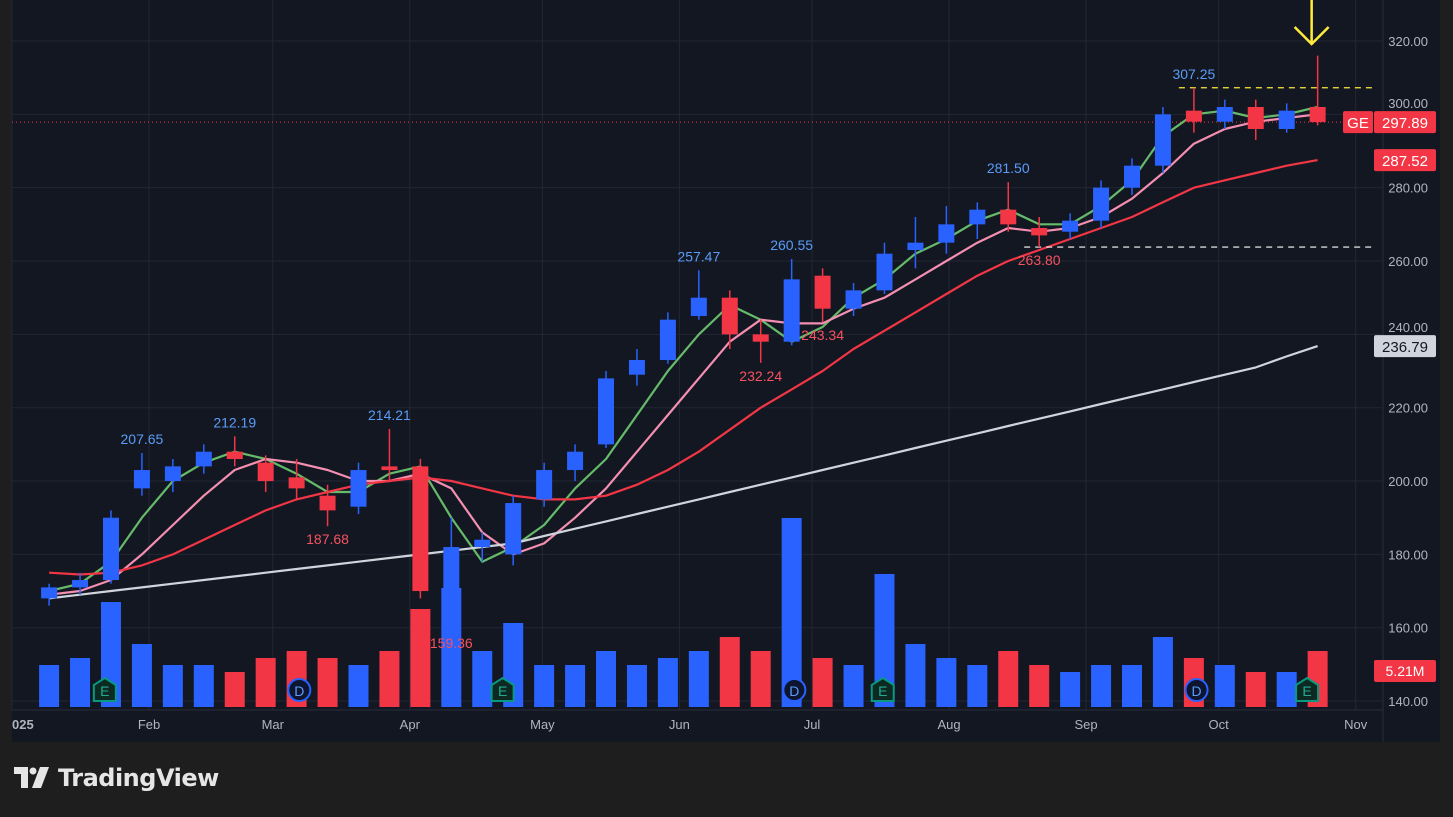  Describe the element at coordinates (31, 777) in the screenshot. I see `tradingview-logo-icon` at that location.